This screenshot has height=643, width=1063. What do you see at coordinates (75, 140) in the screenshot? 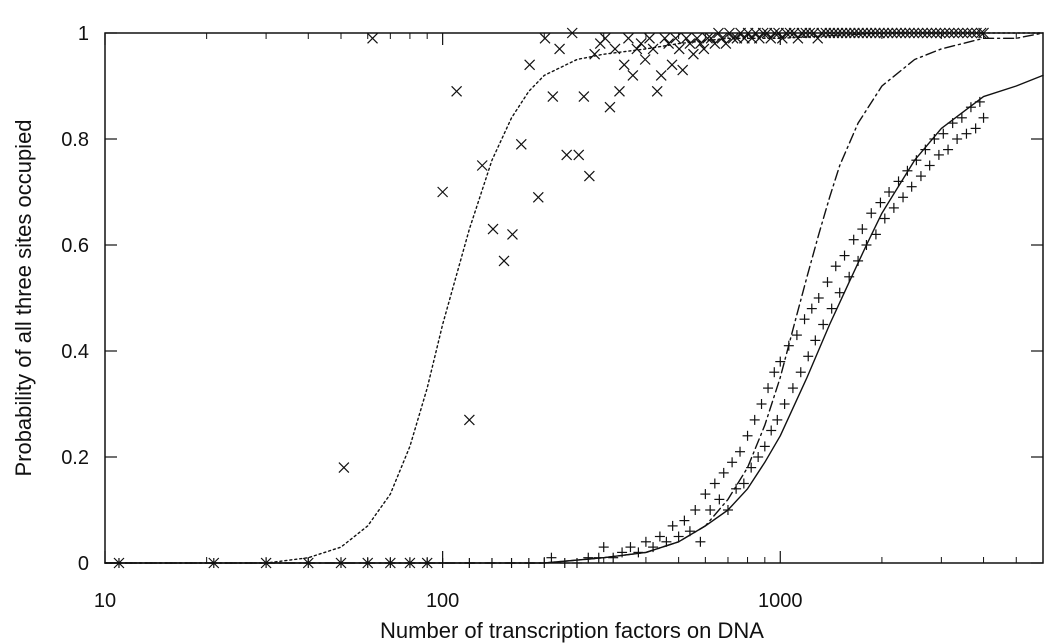
I see `y-tick-label: 0.8` at bounding box center [75, 140].